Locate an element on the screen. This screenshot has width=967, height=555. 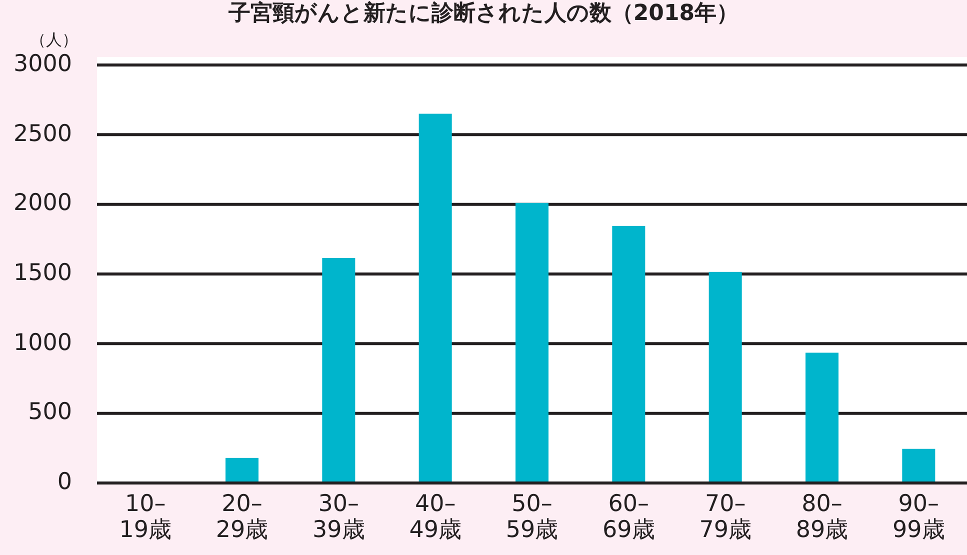
y-tick-label: 2000 is located at coordinates (42, 203).